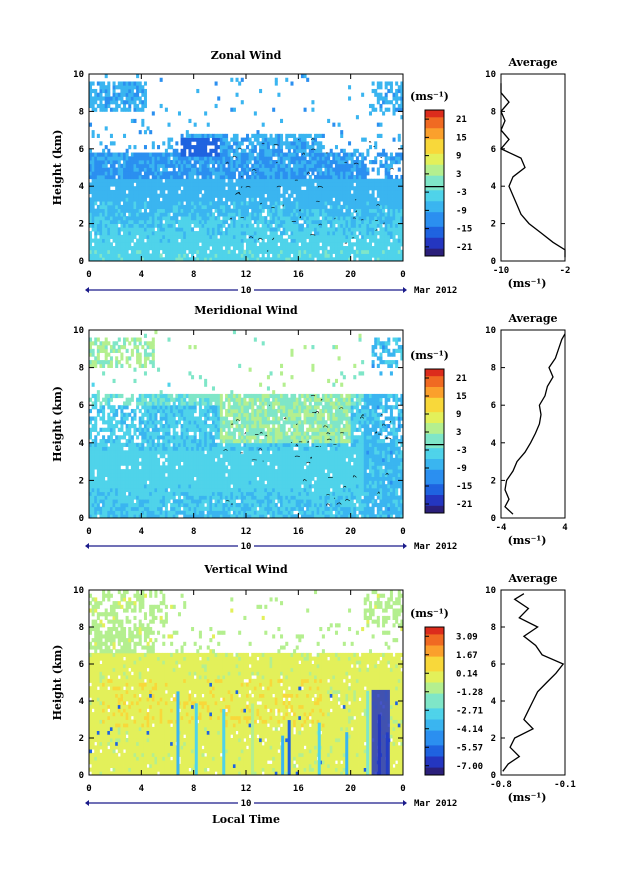 This screenshot has width=622, height=873. What do you see at coordinates (245, 569) in the screenshot?
I see `chart-title: Vertical Wind` at bounding box center [245, 569].